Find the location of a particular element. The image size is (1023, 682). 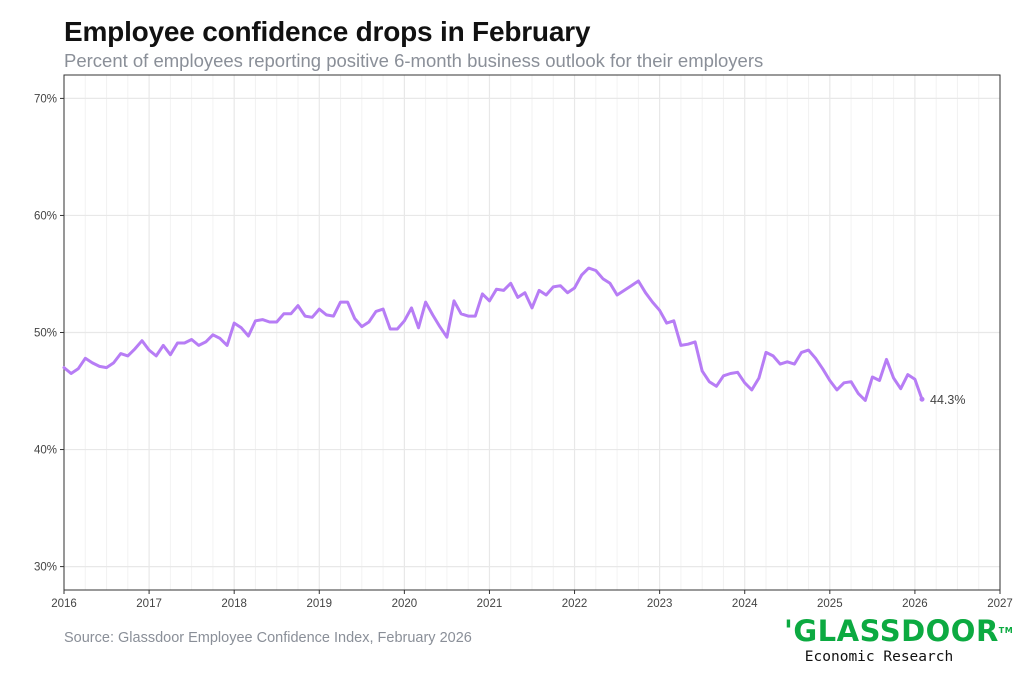

end-value-label: 44.3% is located at coordinates (947, 400).